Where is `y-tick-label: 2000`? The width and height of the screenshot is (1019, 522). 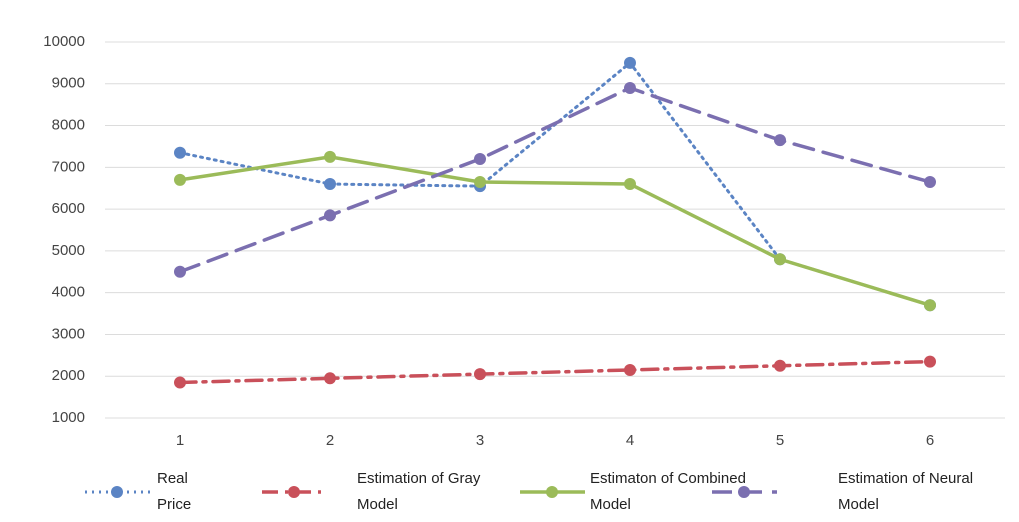 y-tick-label: 2000 is located at coordinates (68, 375).